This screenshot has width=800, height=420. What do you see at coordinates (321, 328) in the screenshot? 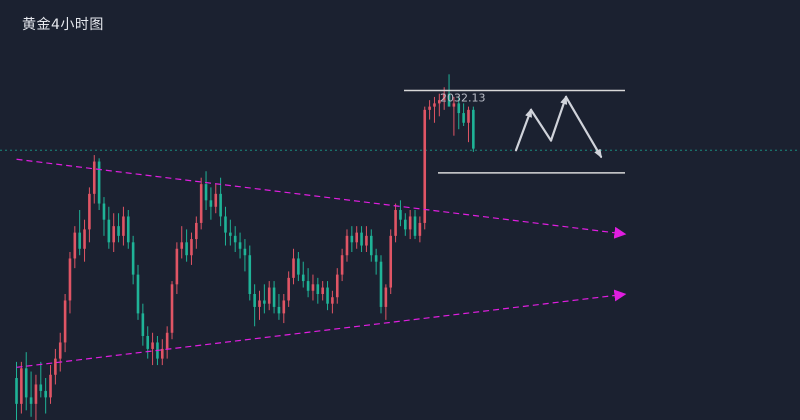
I see `trendline-lower` at bounding box center [321, 328].